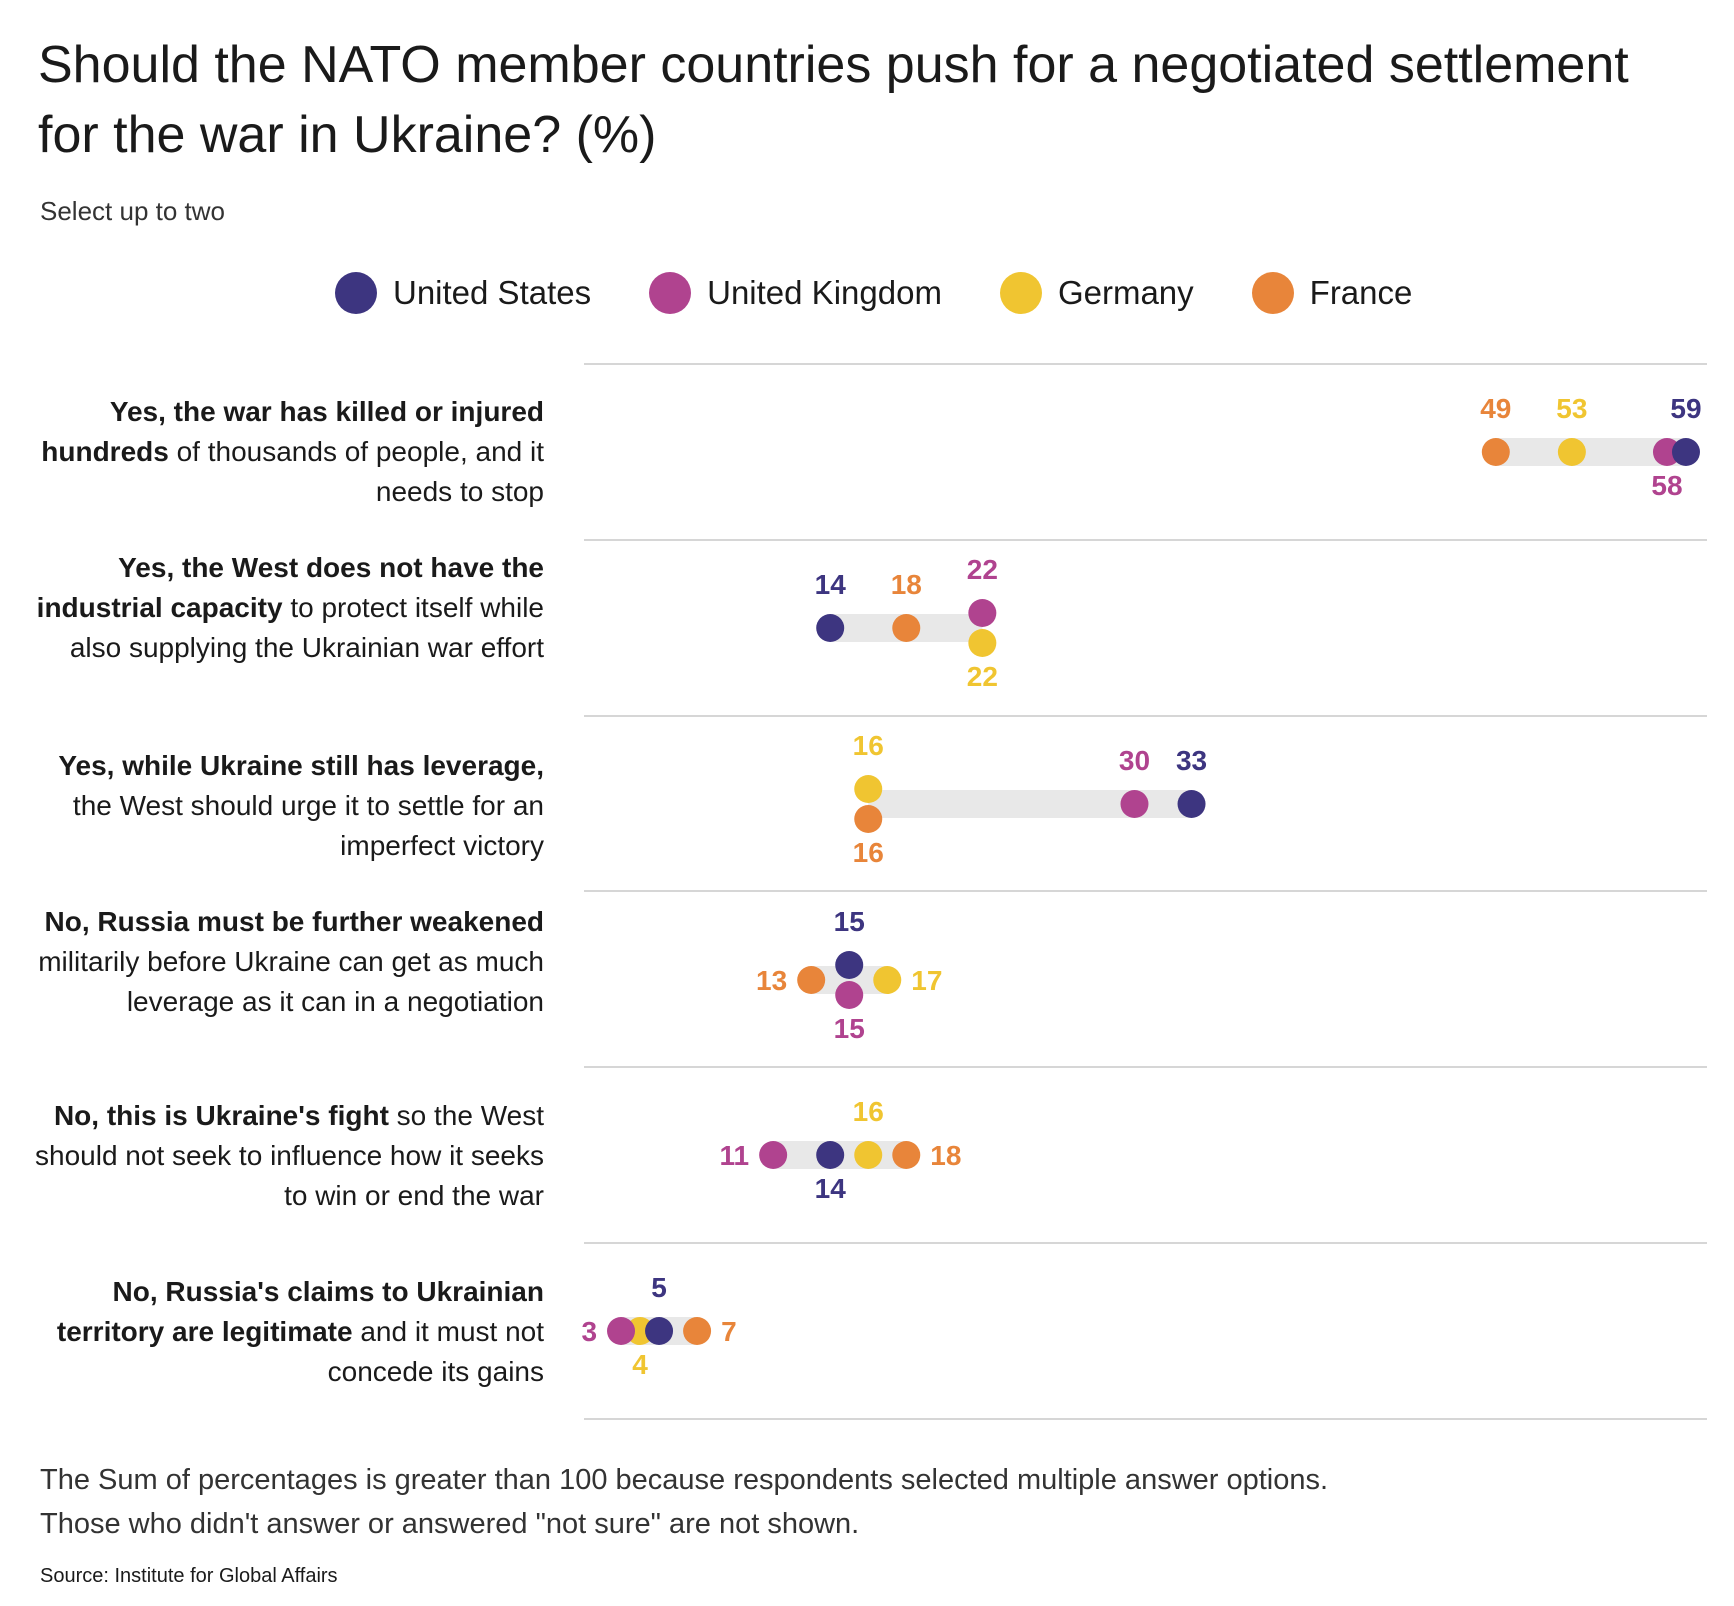 The width and height of the screenshot is (1734, 1606). I want to click on data-label: 7, so click(729, 1331).